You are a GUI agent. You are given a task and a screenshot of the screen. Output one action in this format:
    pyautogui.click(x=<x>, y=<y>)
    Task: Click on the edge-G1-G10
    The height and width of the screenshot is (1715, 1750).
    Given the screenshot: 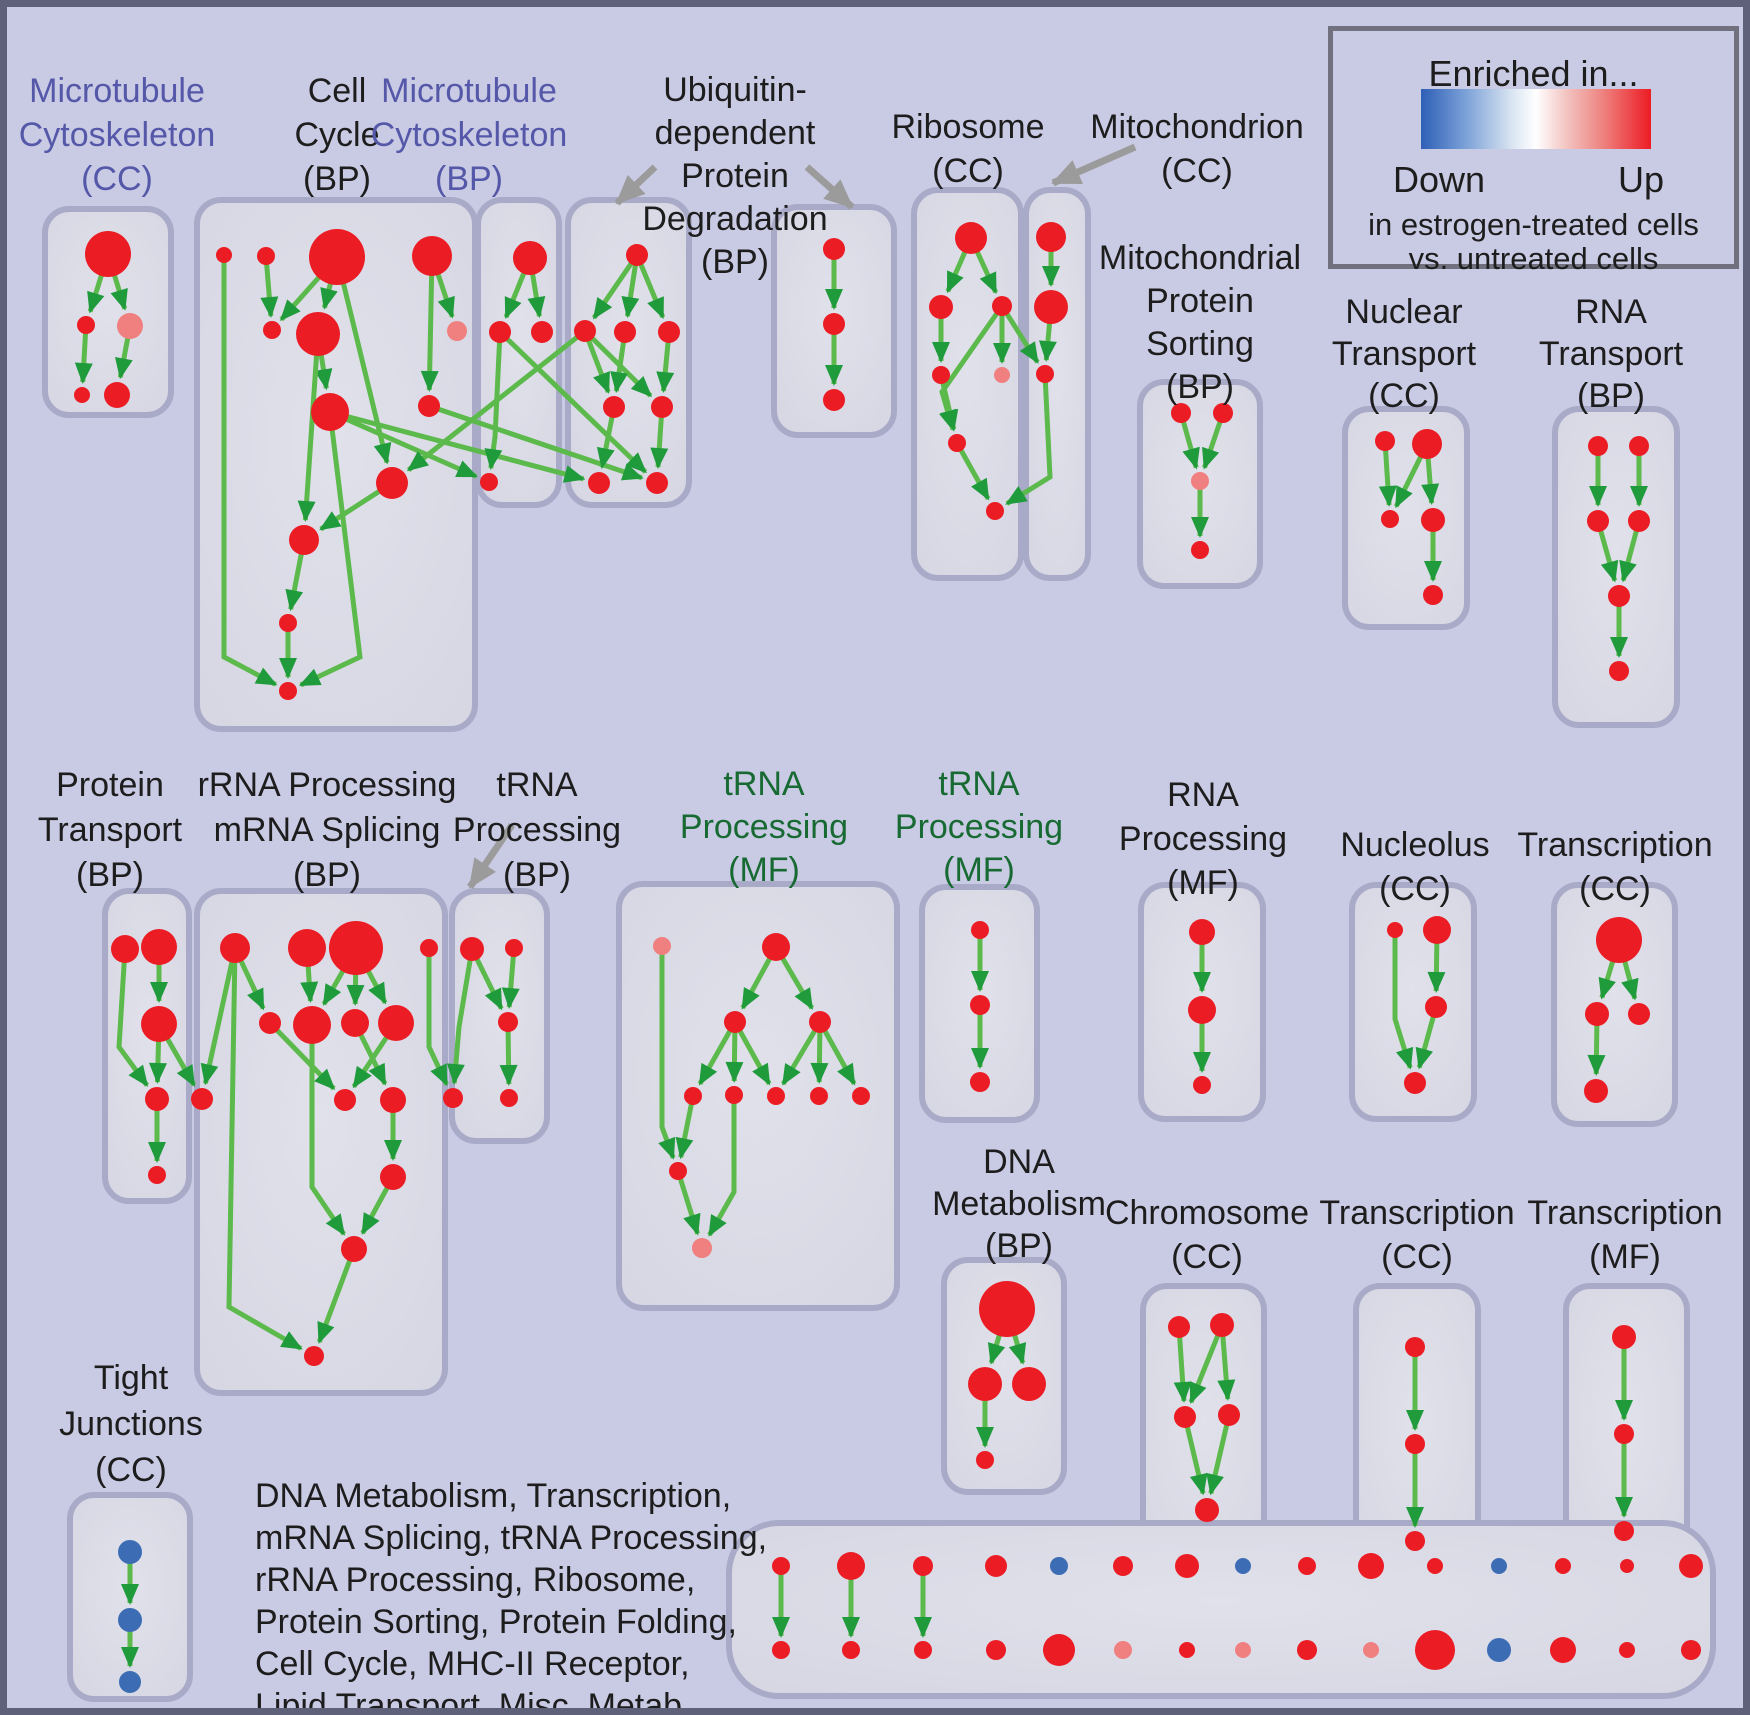 What is the action you would take?
    pyautogui.click(x=667, y=1053)
    